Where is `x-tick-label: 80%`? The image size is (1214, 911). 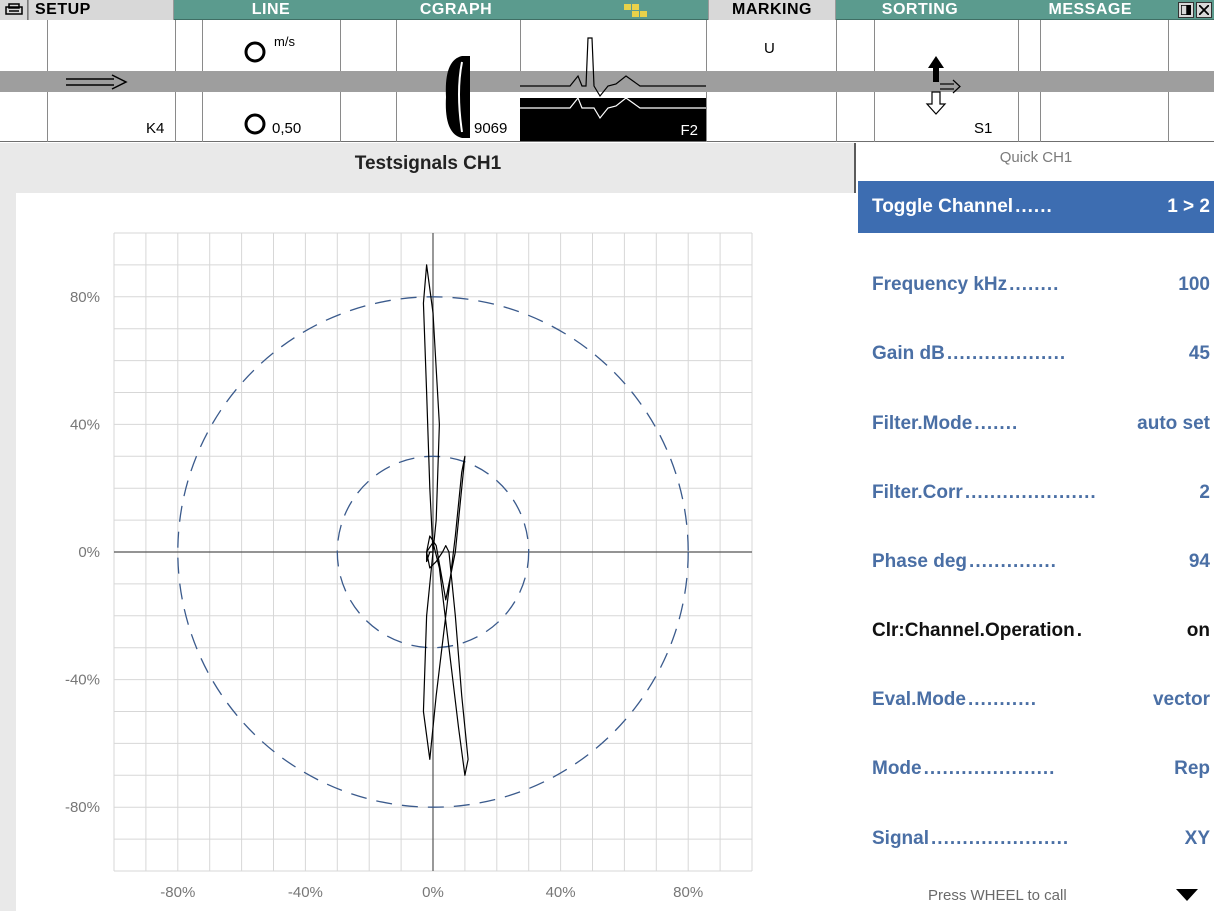 x-tick-label: 80% is located at coordinates (688, 892).